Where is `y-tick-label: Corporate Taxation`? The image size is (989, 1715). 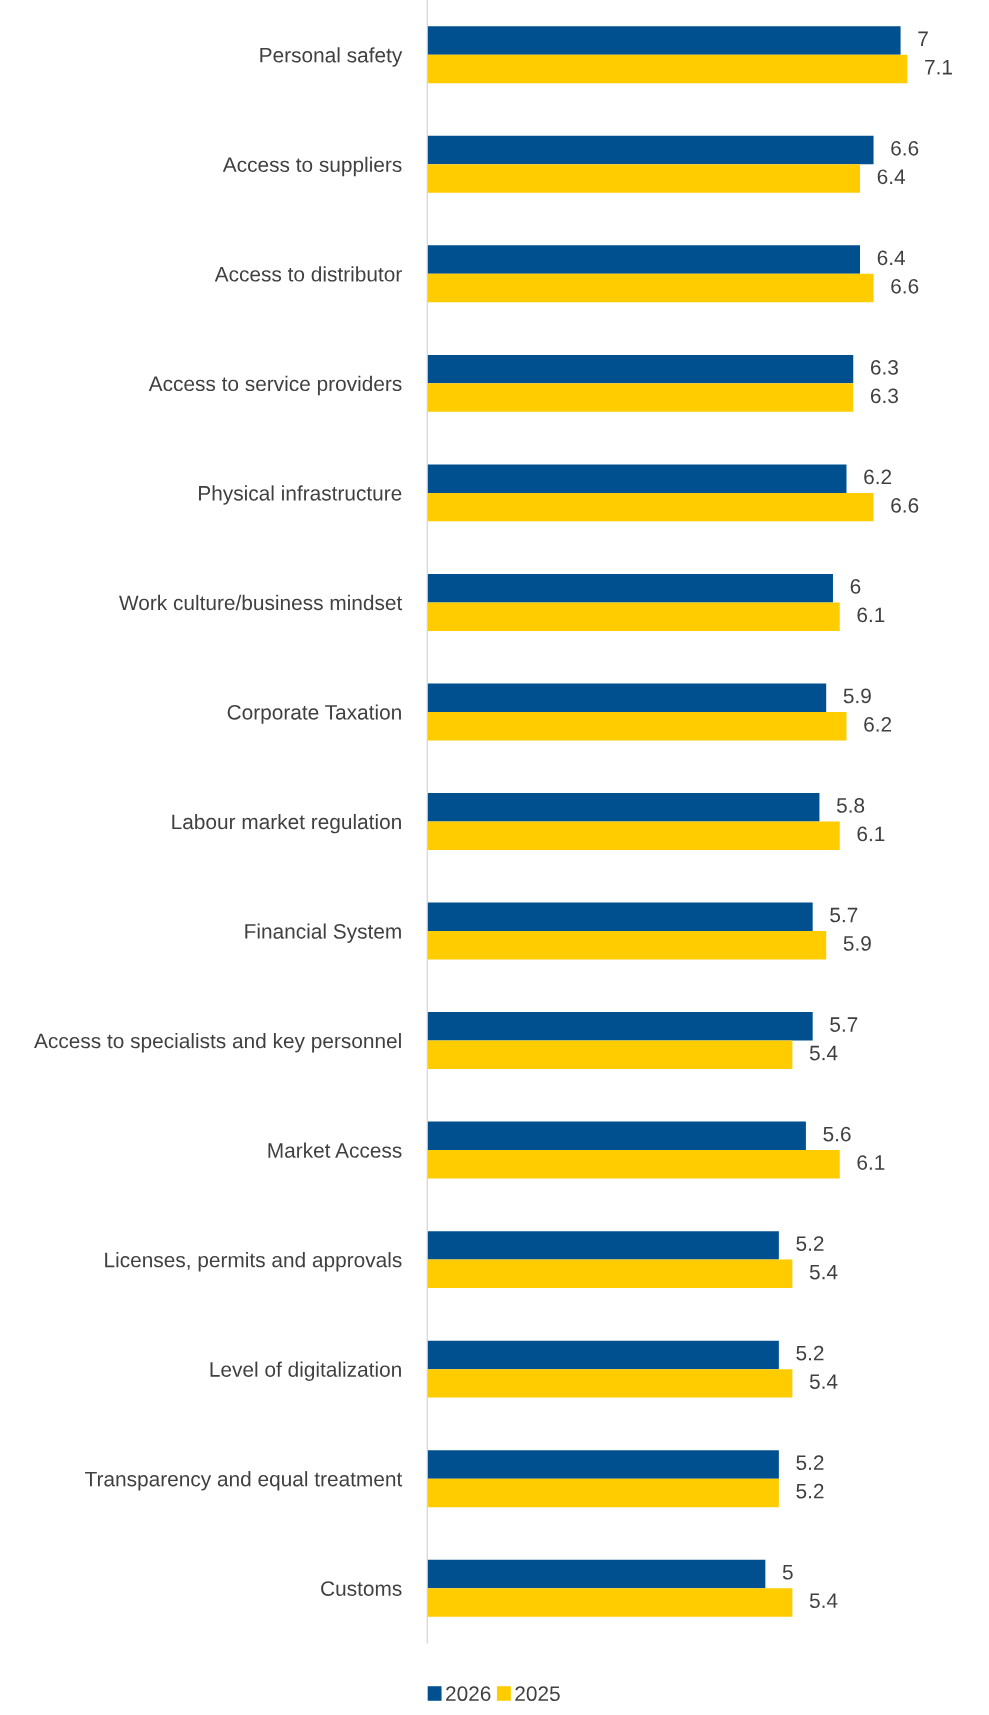
y-tick-label: Corporate Taxation is located at coordinates (314, 714).